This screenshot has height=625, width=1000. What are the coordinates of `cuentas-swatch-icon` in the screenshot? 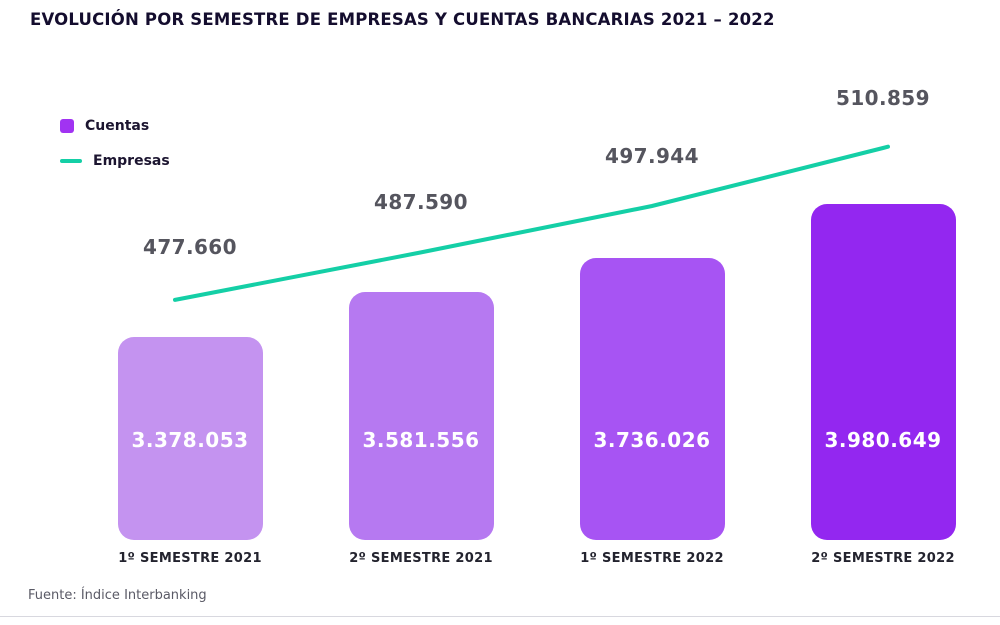 It's located at (67, 126).